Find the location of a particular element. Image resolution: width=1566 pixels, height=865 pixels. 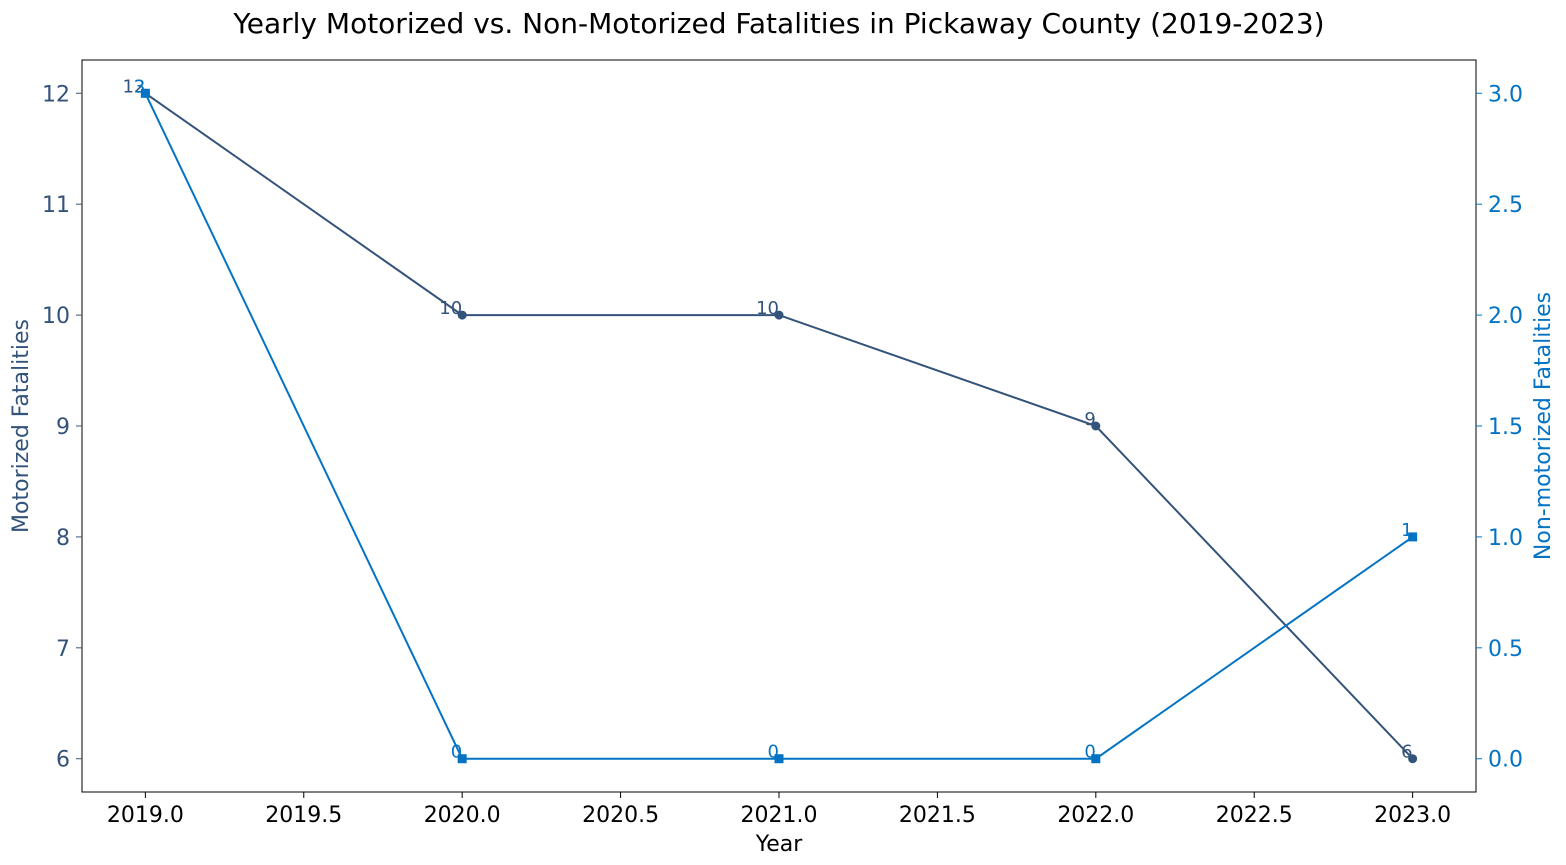

y-right-tick-label: 3.0 is located at coordinates (1505, 94).